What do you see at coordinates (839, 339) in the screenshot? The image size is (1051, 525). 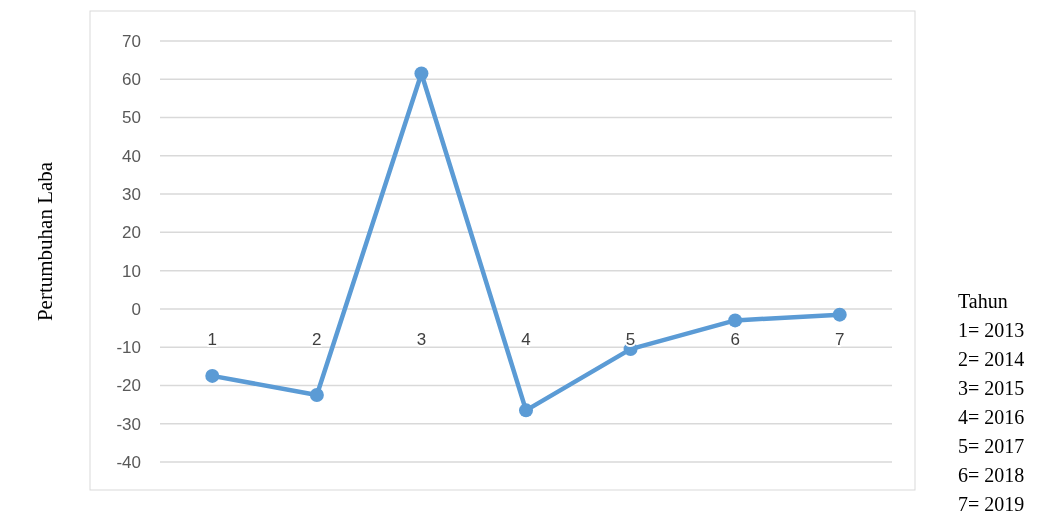 I see `x-tick-label: 7` at bounding box center [839, 339].